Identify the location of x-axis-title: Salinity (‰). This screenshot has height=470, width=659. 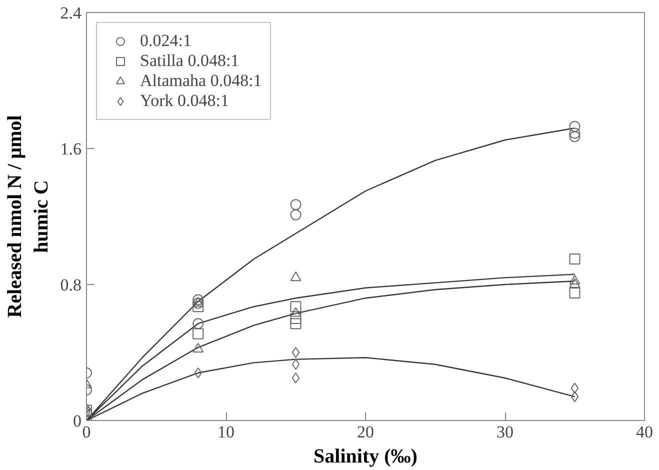
(366, 457).